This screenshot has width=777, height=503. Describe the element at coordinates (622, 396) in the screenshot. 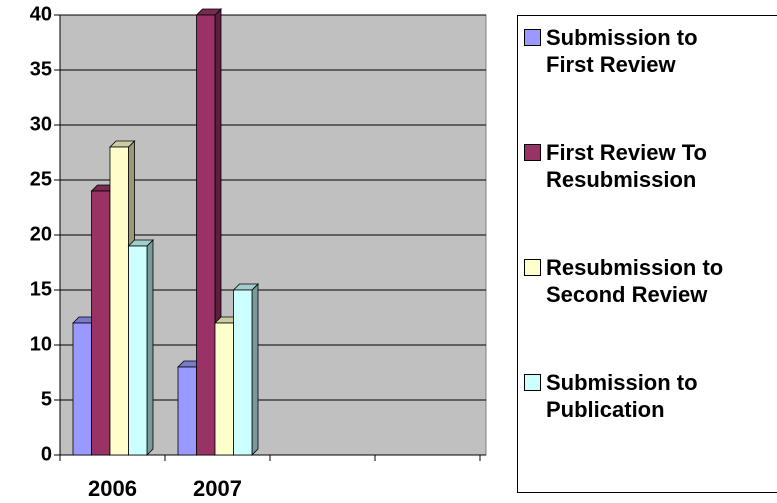

I see `legend-label: Submission to Publication` at that location.